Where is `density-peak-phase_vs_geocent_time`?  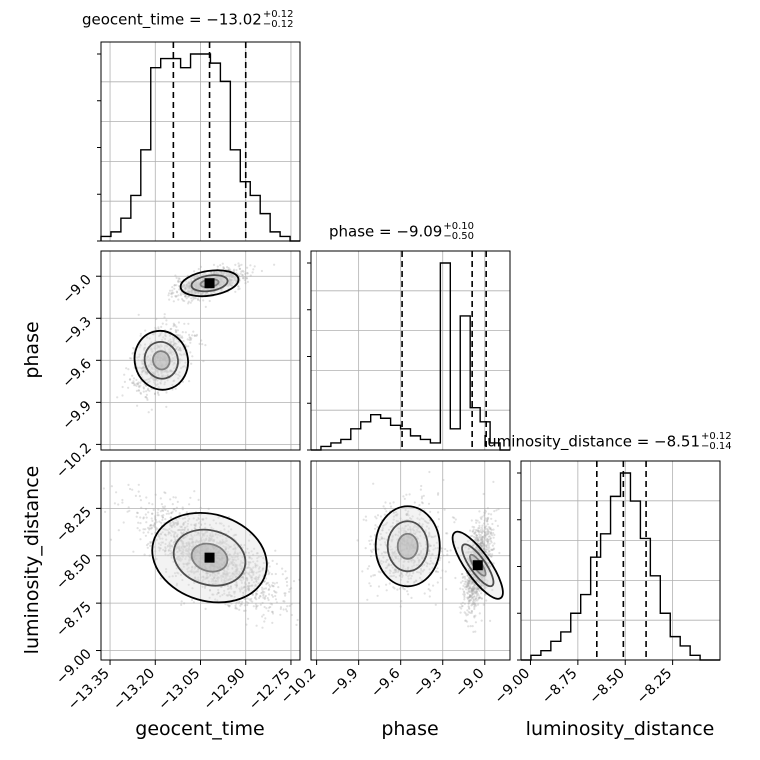 density-peak-phase_vs_geocent_time is located at coordinates (209, 283).